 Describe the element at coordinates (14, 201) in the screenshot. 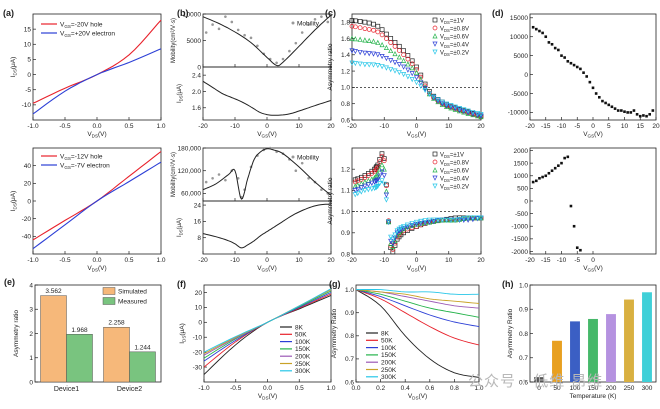

I see `a2-ylabel: IDS​(μA)` at that location.